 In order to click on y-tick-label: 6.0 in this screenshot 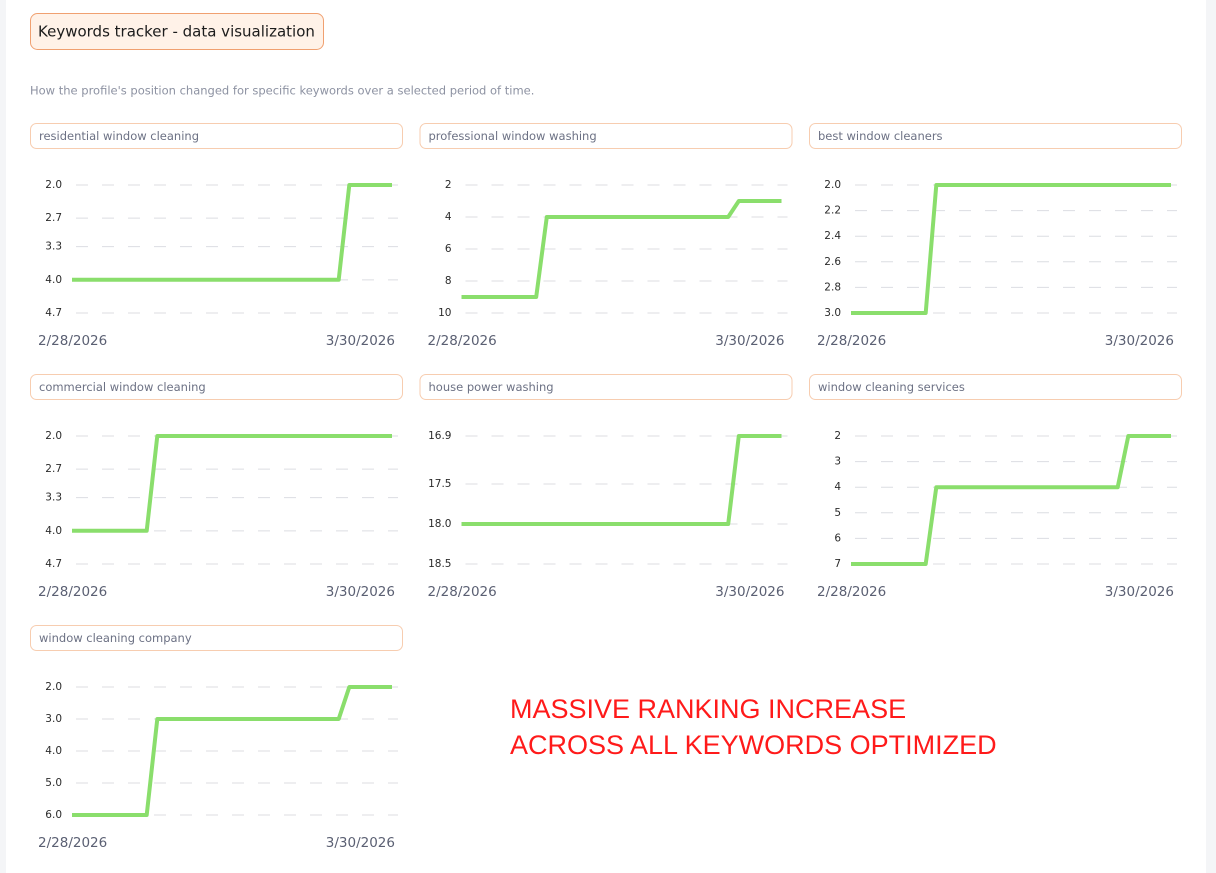, I will do `click(53, 815)`.